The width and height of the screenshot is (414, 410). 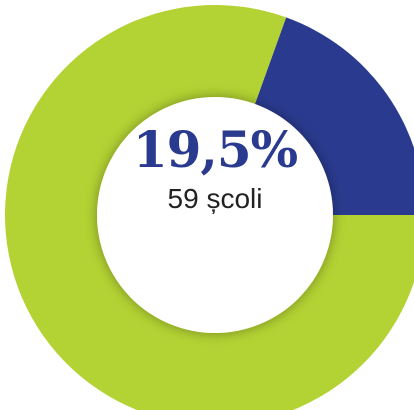 What do you see at coordinates (215, 149) in the screenshot?
I see `center-percentage: 19,5%` at bounding box center [215, 149].